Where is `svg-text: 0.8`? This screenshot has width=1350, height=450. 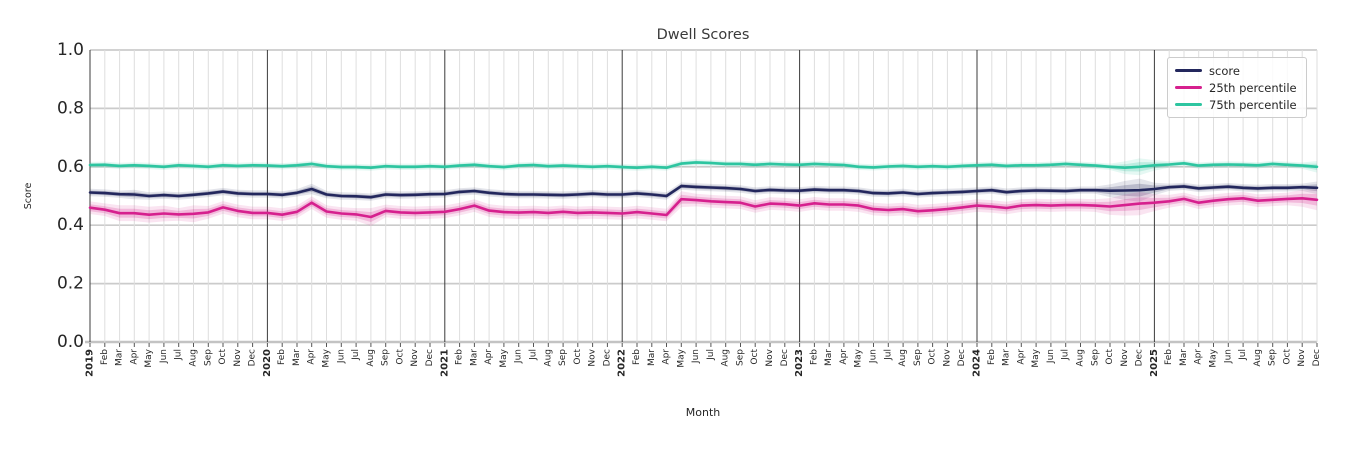
svg-text: 0.8 is located at coordinates (70, 108).